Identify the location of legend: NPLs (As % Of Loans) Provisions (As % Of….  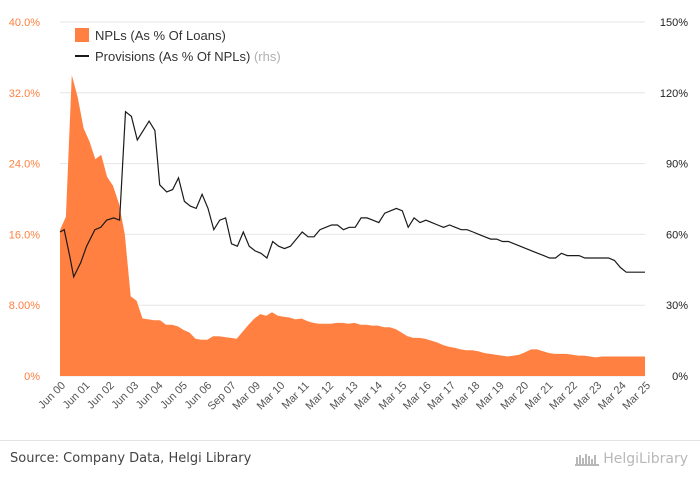
(178, 46).